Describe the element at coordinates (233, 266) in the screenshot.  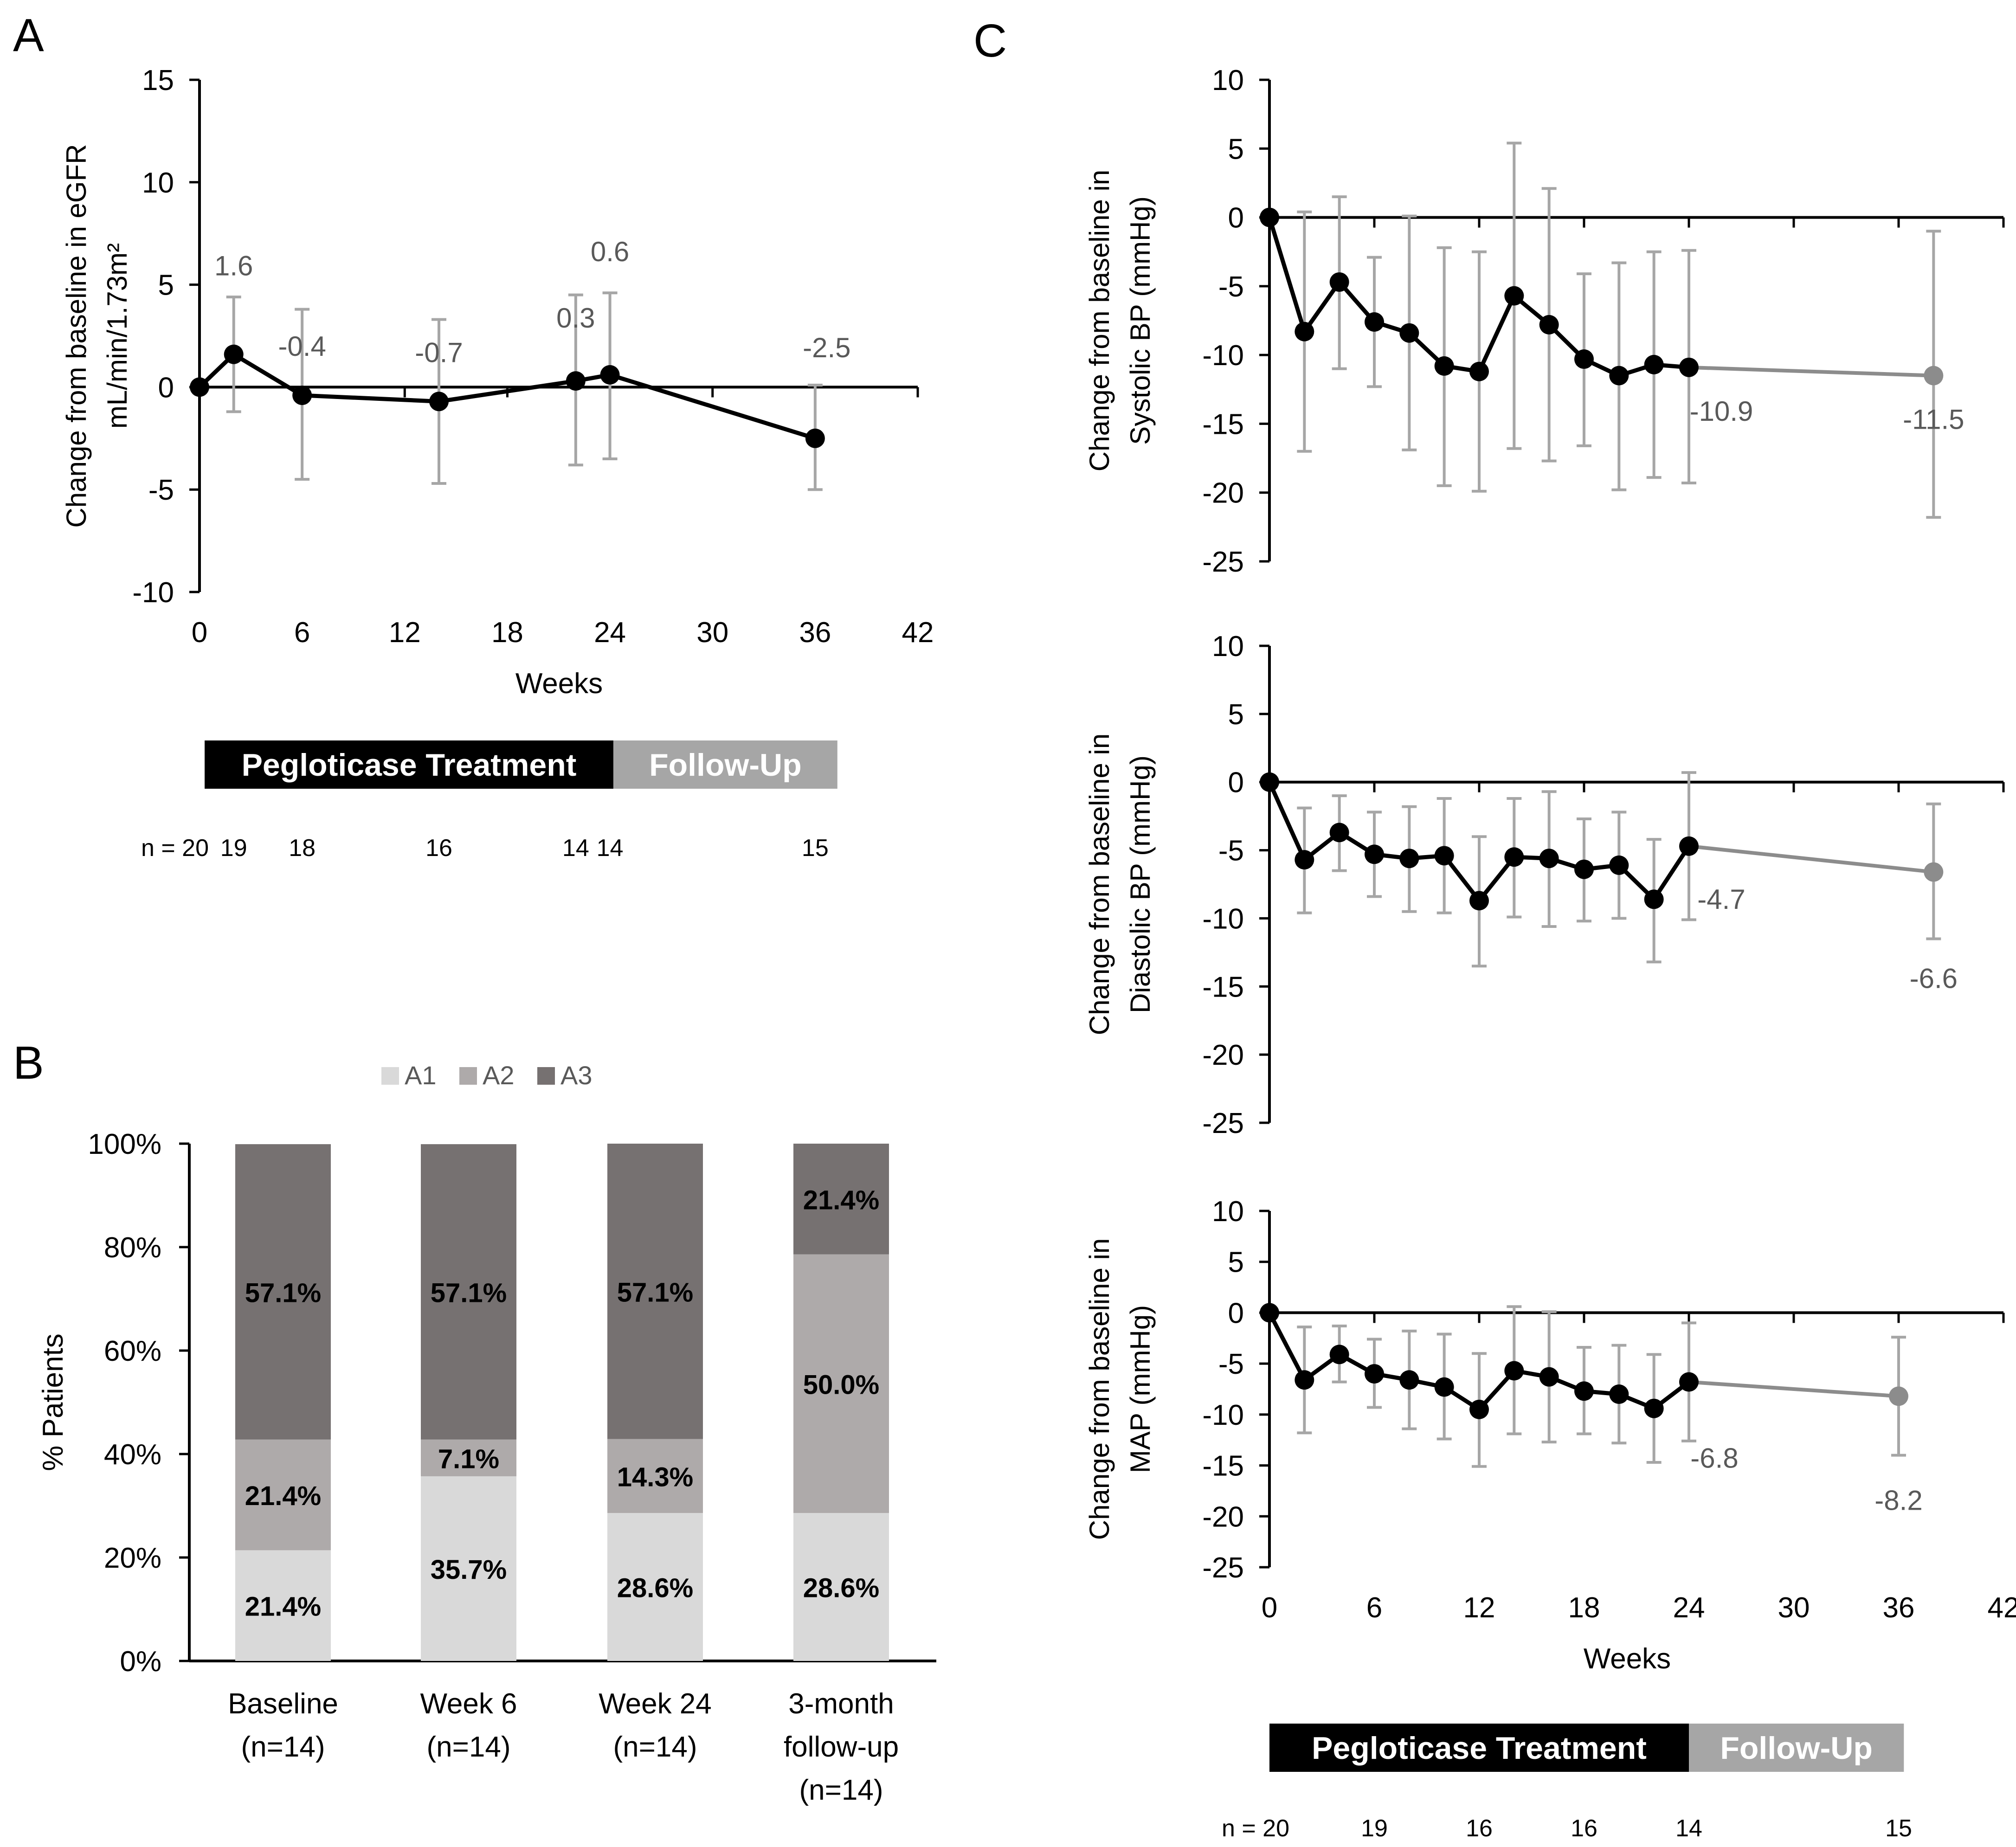
I see `data-label: 1.6` at that location.